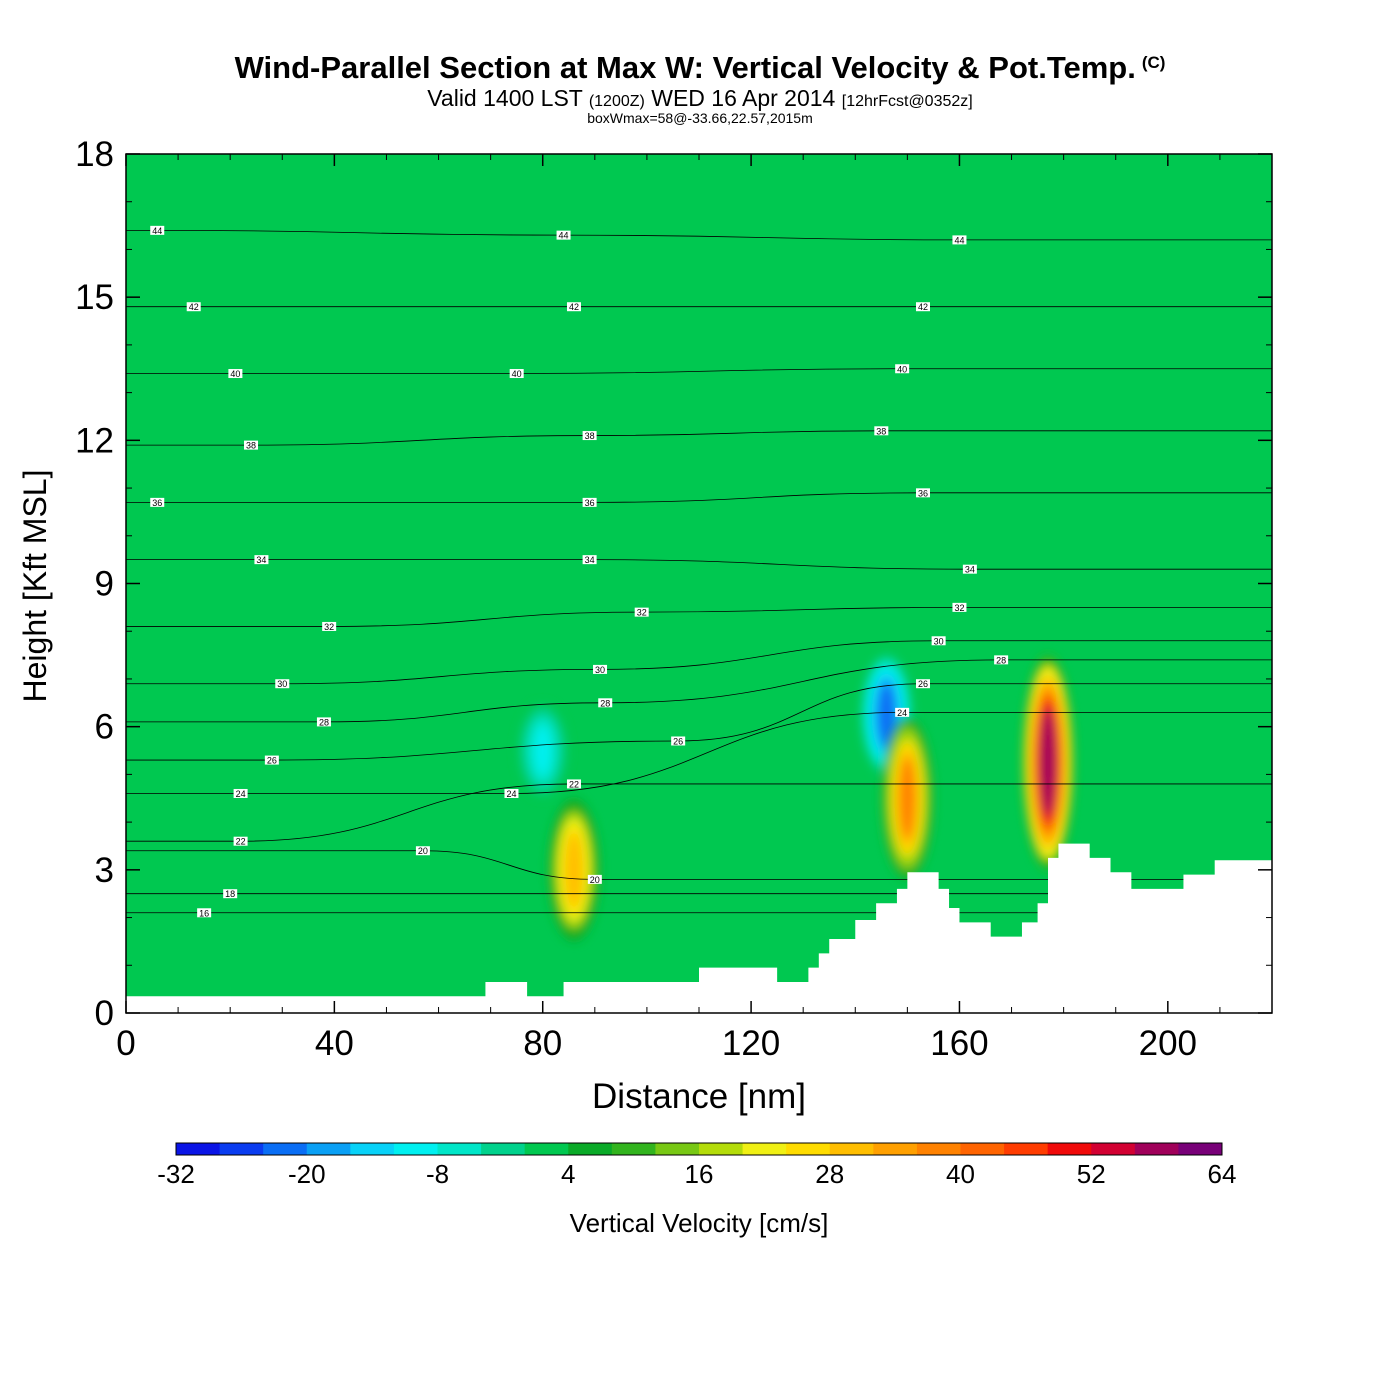 This screenshot has width=1400, height=1400. I want to click on colorbar-tick-label: -20, so click(307, 1174).